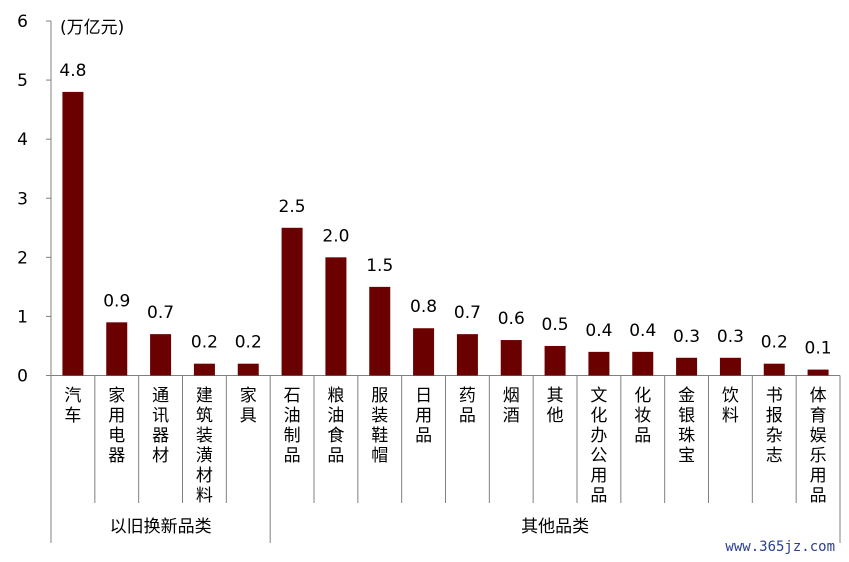 Image resolution: width=849 pixels, height=562 pixels. I want to click on category-label: 文化办公用品, so click(598, 446).